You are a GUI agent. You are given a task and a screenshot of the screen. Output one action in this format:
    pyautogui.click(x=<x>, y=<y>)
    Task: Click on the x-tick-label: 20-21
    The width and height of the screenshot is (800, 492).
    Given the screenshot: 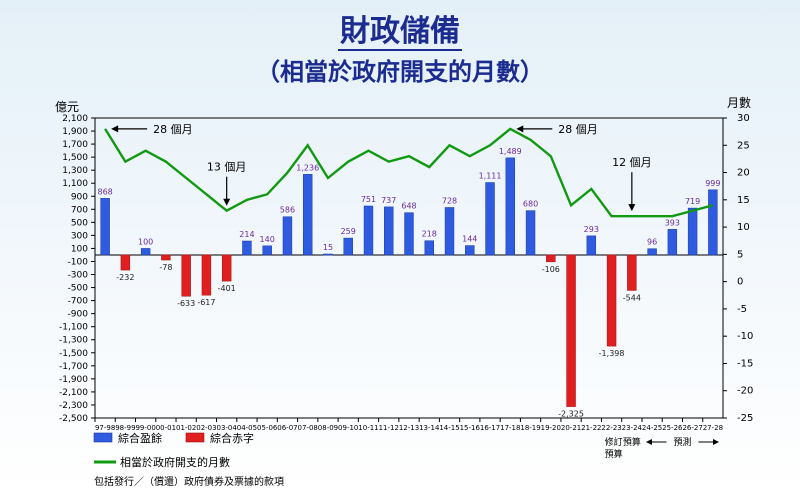 What is the action you would take?
    pyautogui.click(x=571, y=428)
    